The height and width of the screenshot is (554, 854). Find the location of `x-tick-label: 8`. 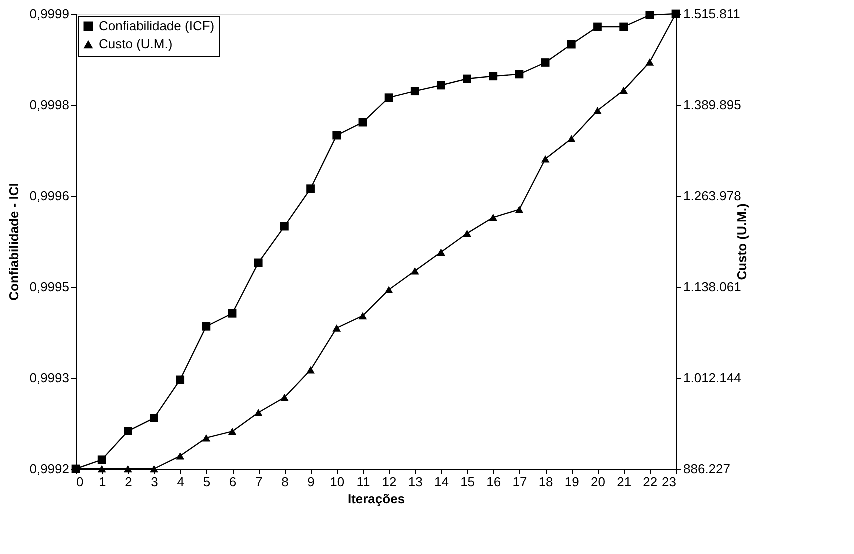

x-tick-label: 8 is located at coordinates (285, 482).